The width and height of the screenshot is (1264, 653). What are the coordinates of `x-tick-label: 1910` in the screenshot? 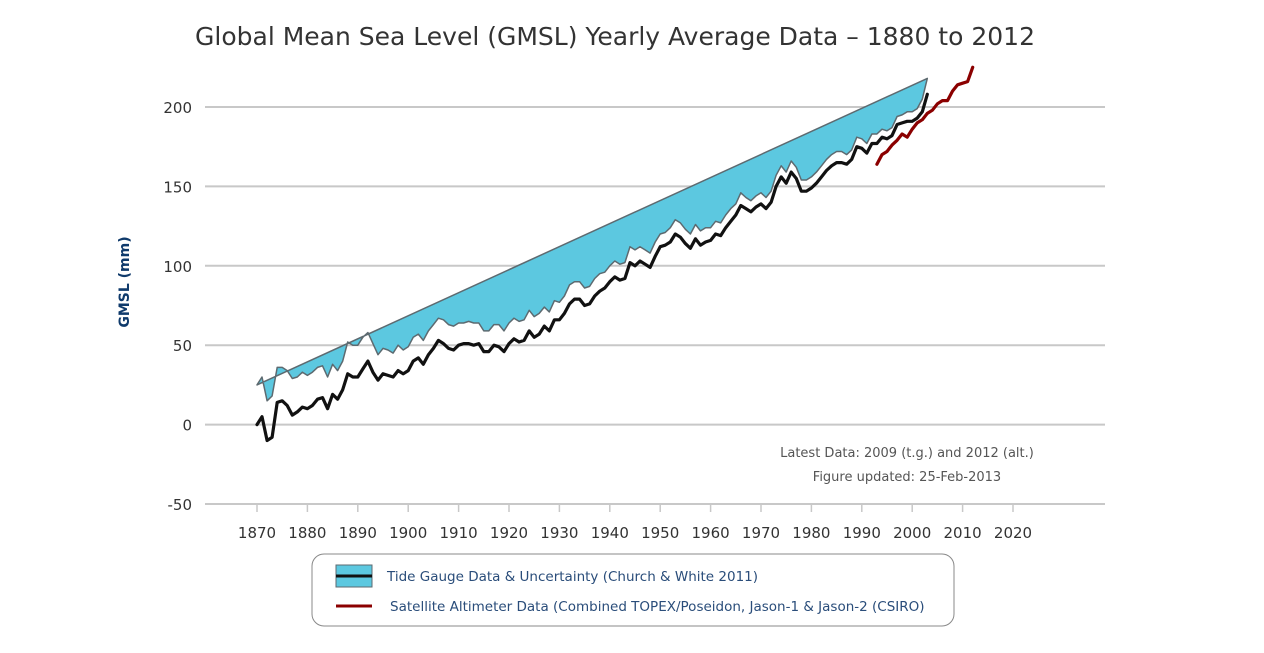 It's located at (459, 533).